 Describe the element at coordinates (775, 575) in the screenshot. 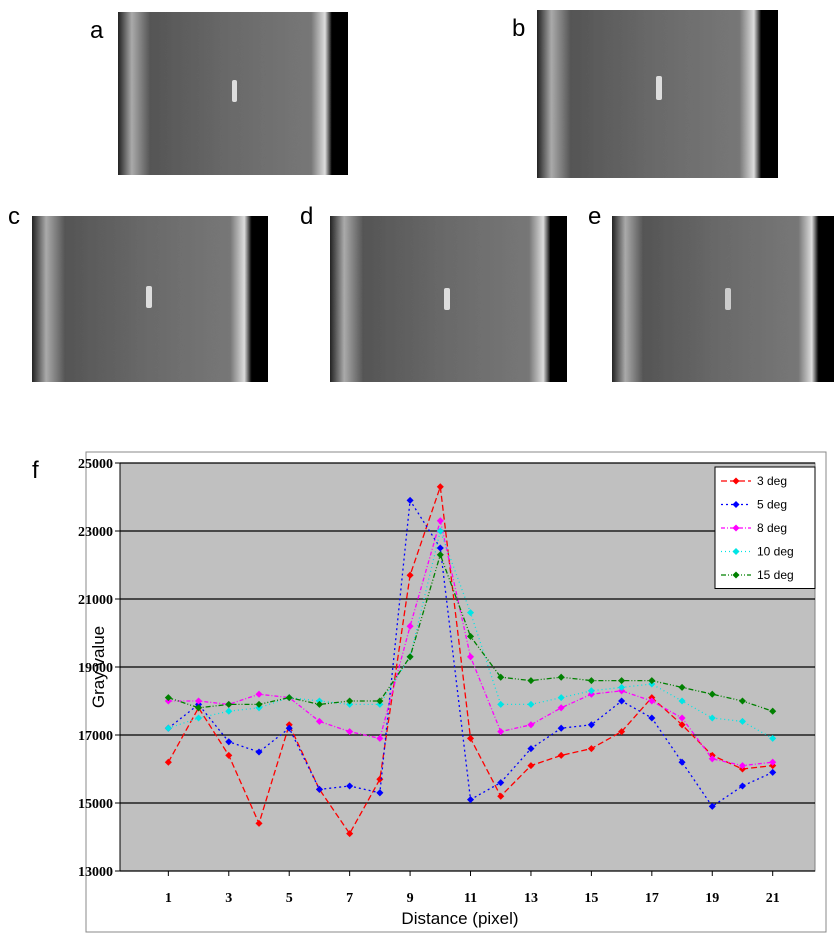

I see `legend-label: 15 deg` at that location.